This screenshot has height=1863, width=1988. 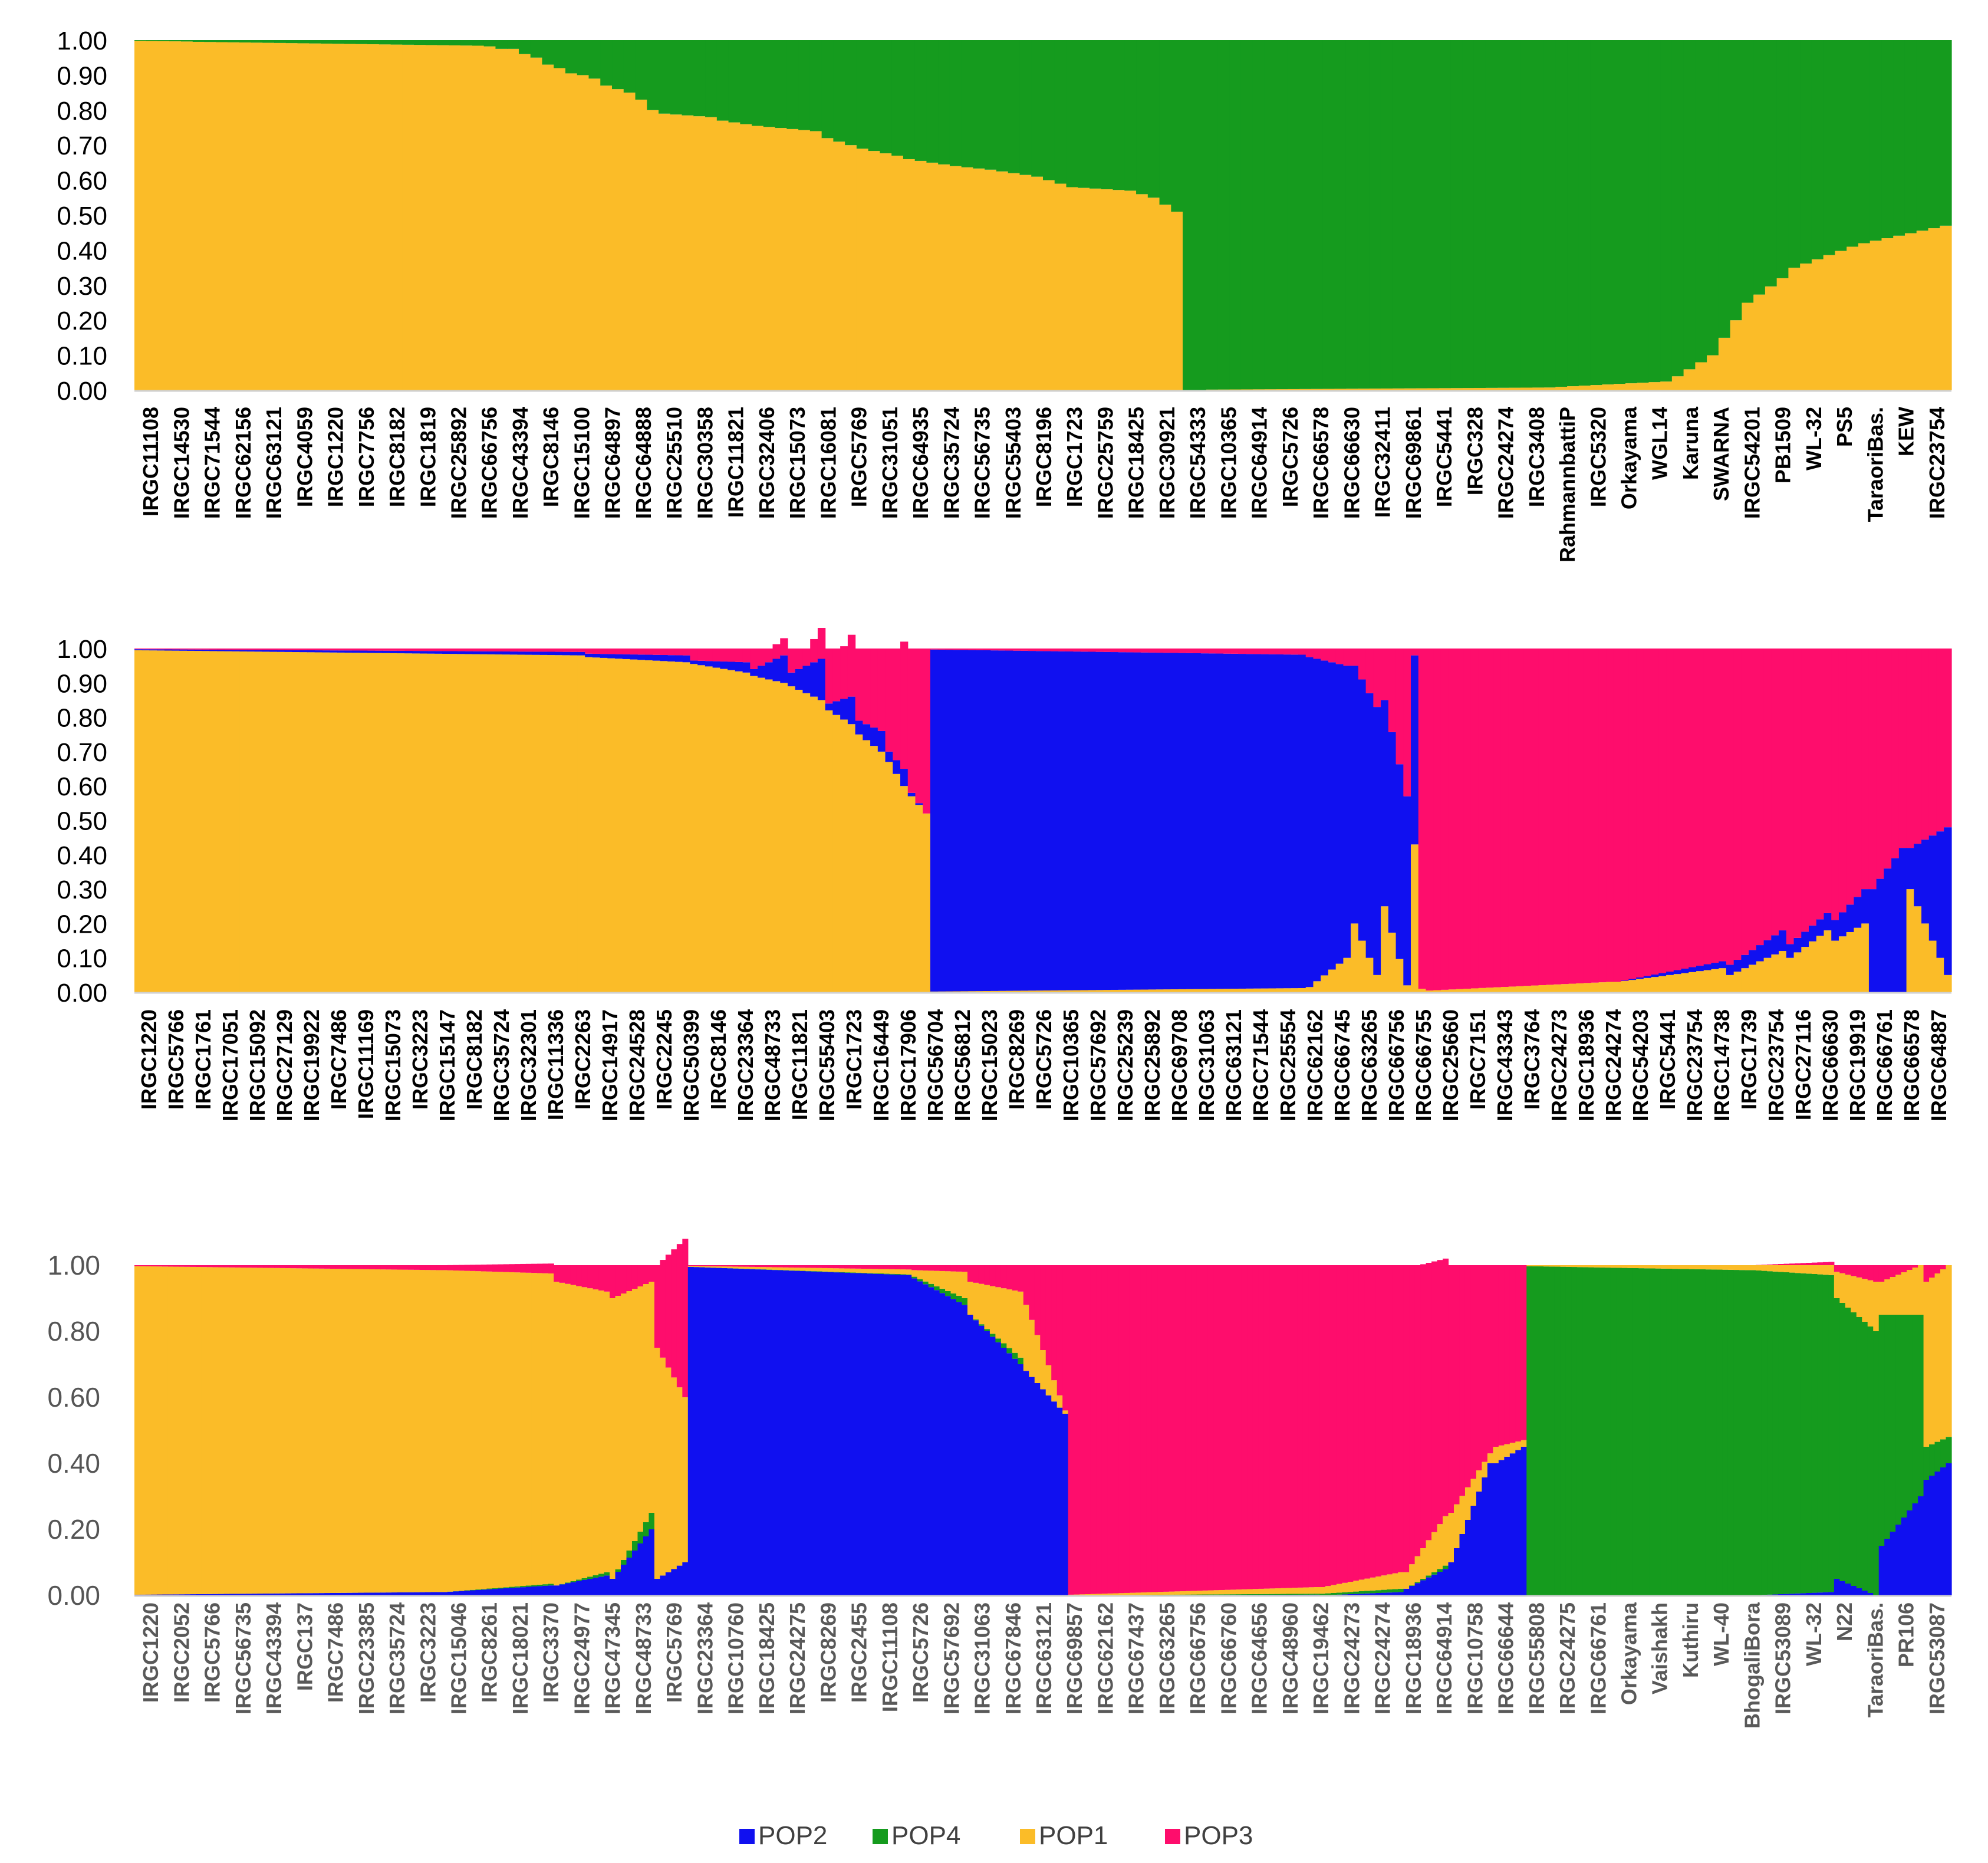 I want to click on x-tick-label: IRGC16449, so click(x=881, y=1065).